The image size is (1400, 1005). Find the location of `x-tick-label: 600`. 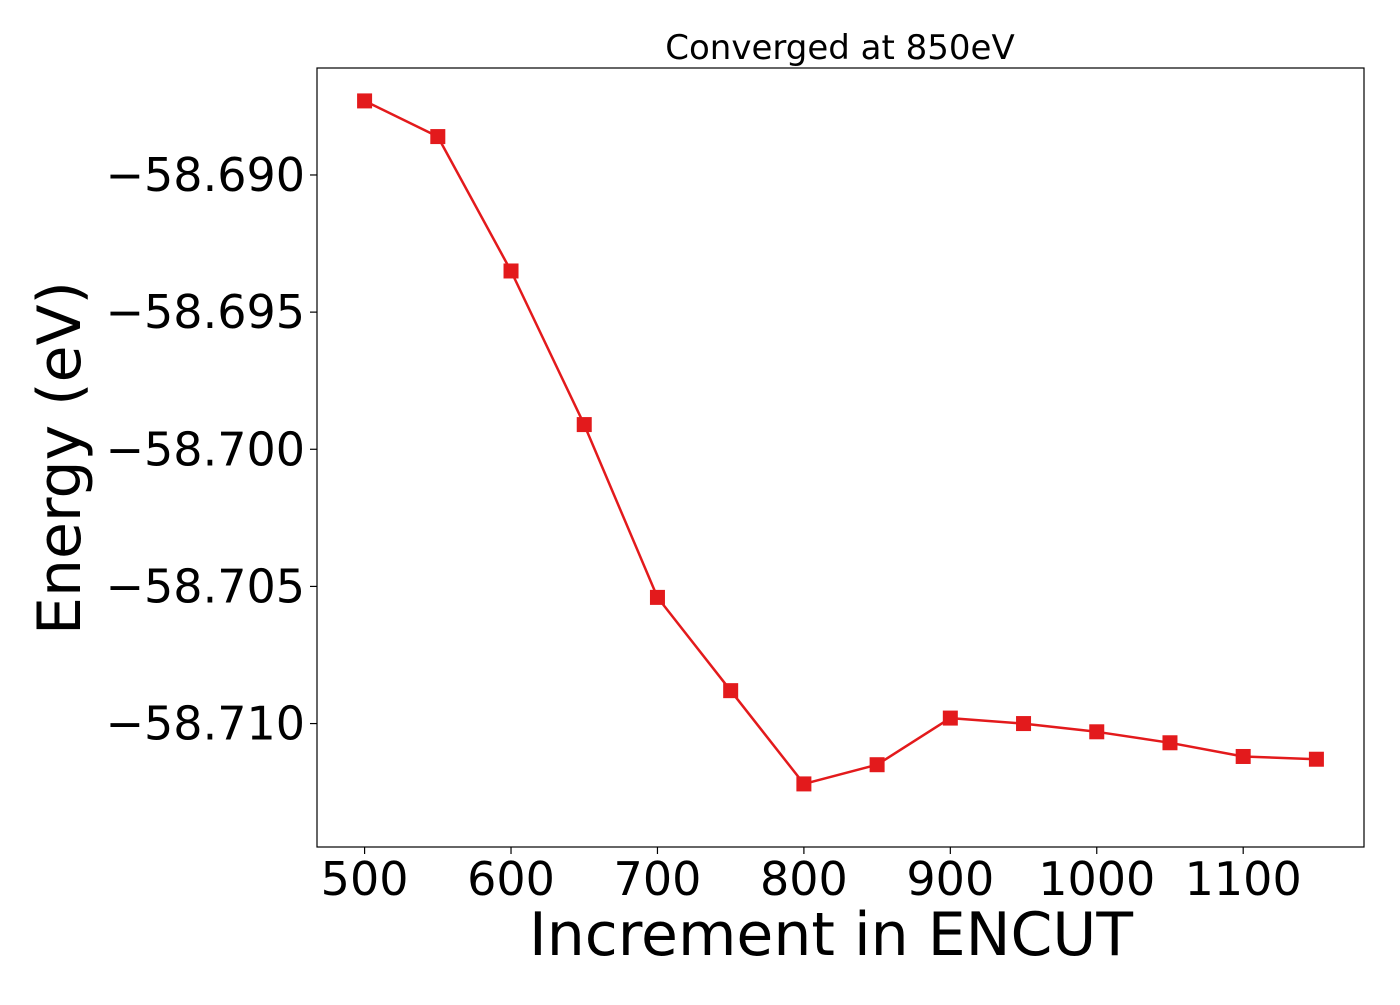

x-tick-label: 600 is located at coordinates (511, 879).